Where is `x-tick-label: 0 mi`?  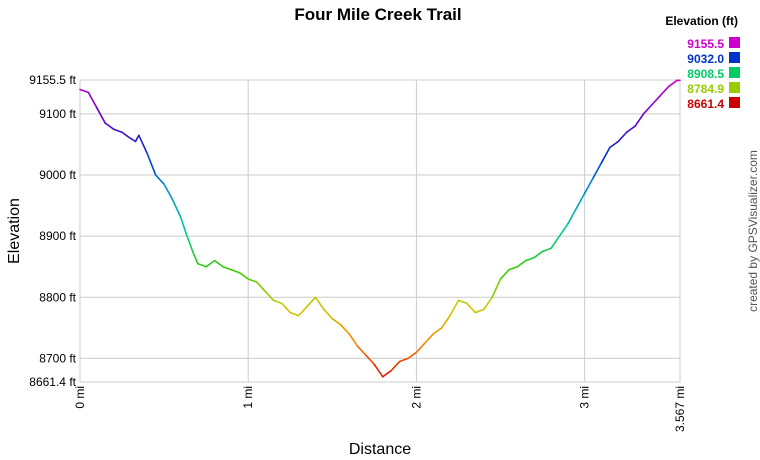
x-tick-label: 0 mi is located at coordinates (80, 397).